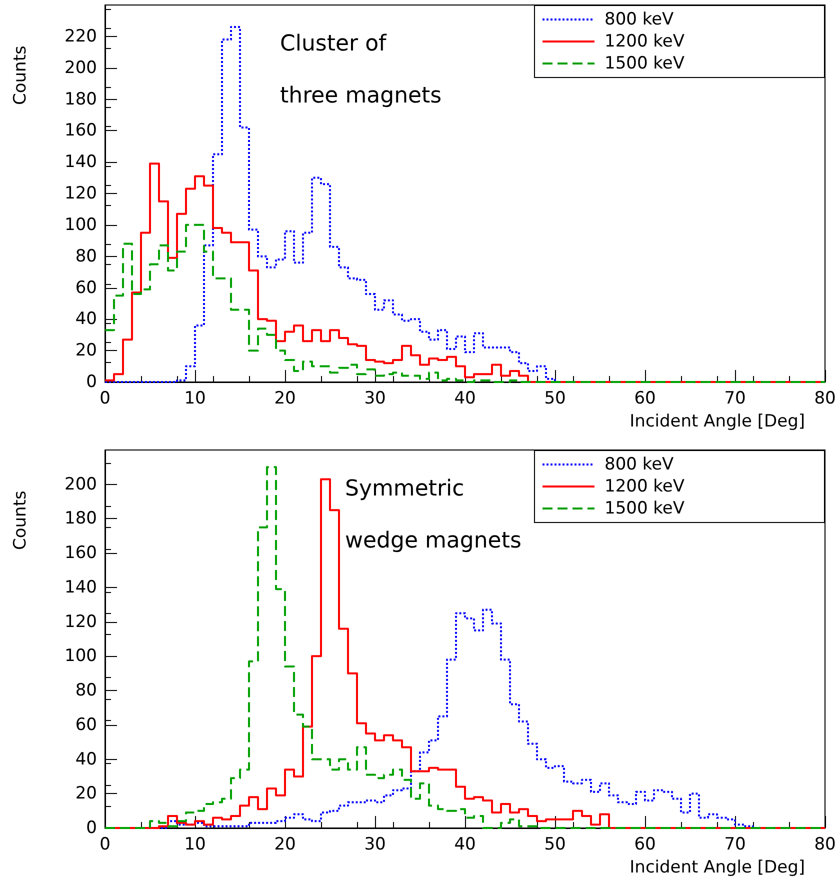 The width and height of the screenshot is (839, 878). I want to click on annotation: Cluster of, so click(334, 44).